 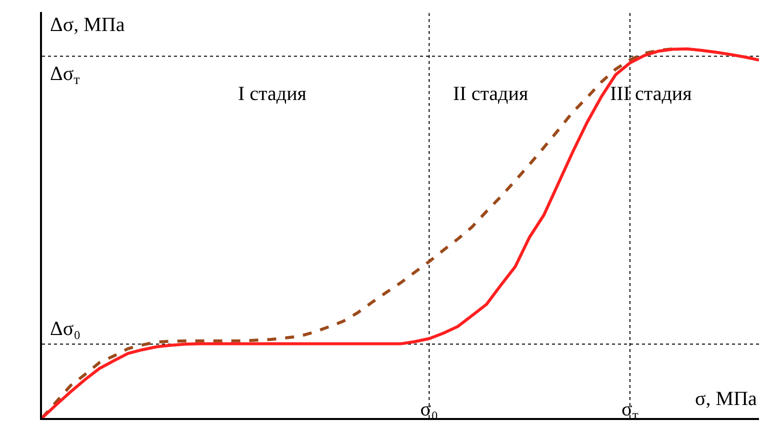 I want to click on ref-line-label: Δσ$_{т}$, so click(x=65, y=75).